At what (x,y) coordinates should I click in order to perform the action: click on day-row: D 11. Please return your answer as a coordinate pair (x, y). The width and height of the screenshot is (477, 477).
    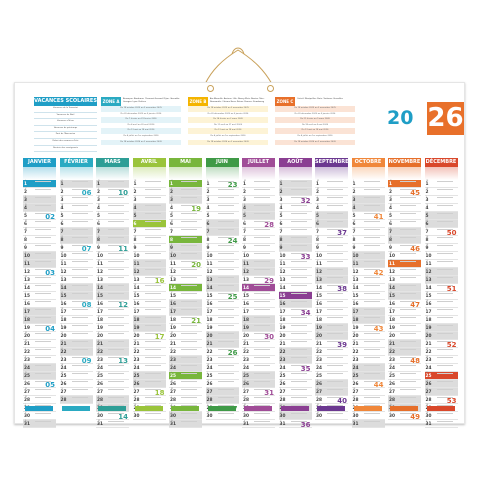
    Looking at the image, I should click on (39, 264).